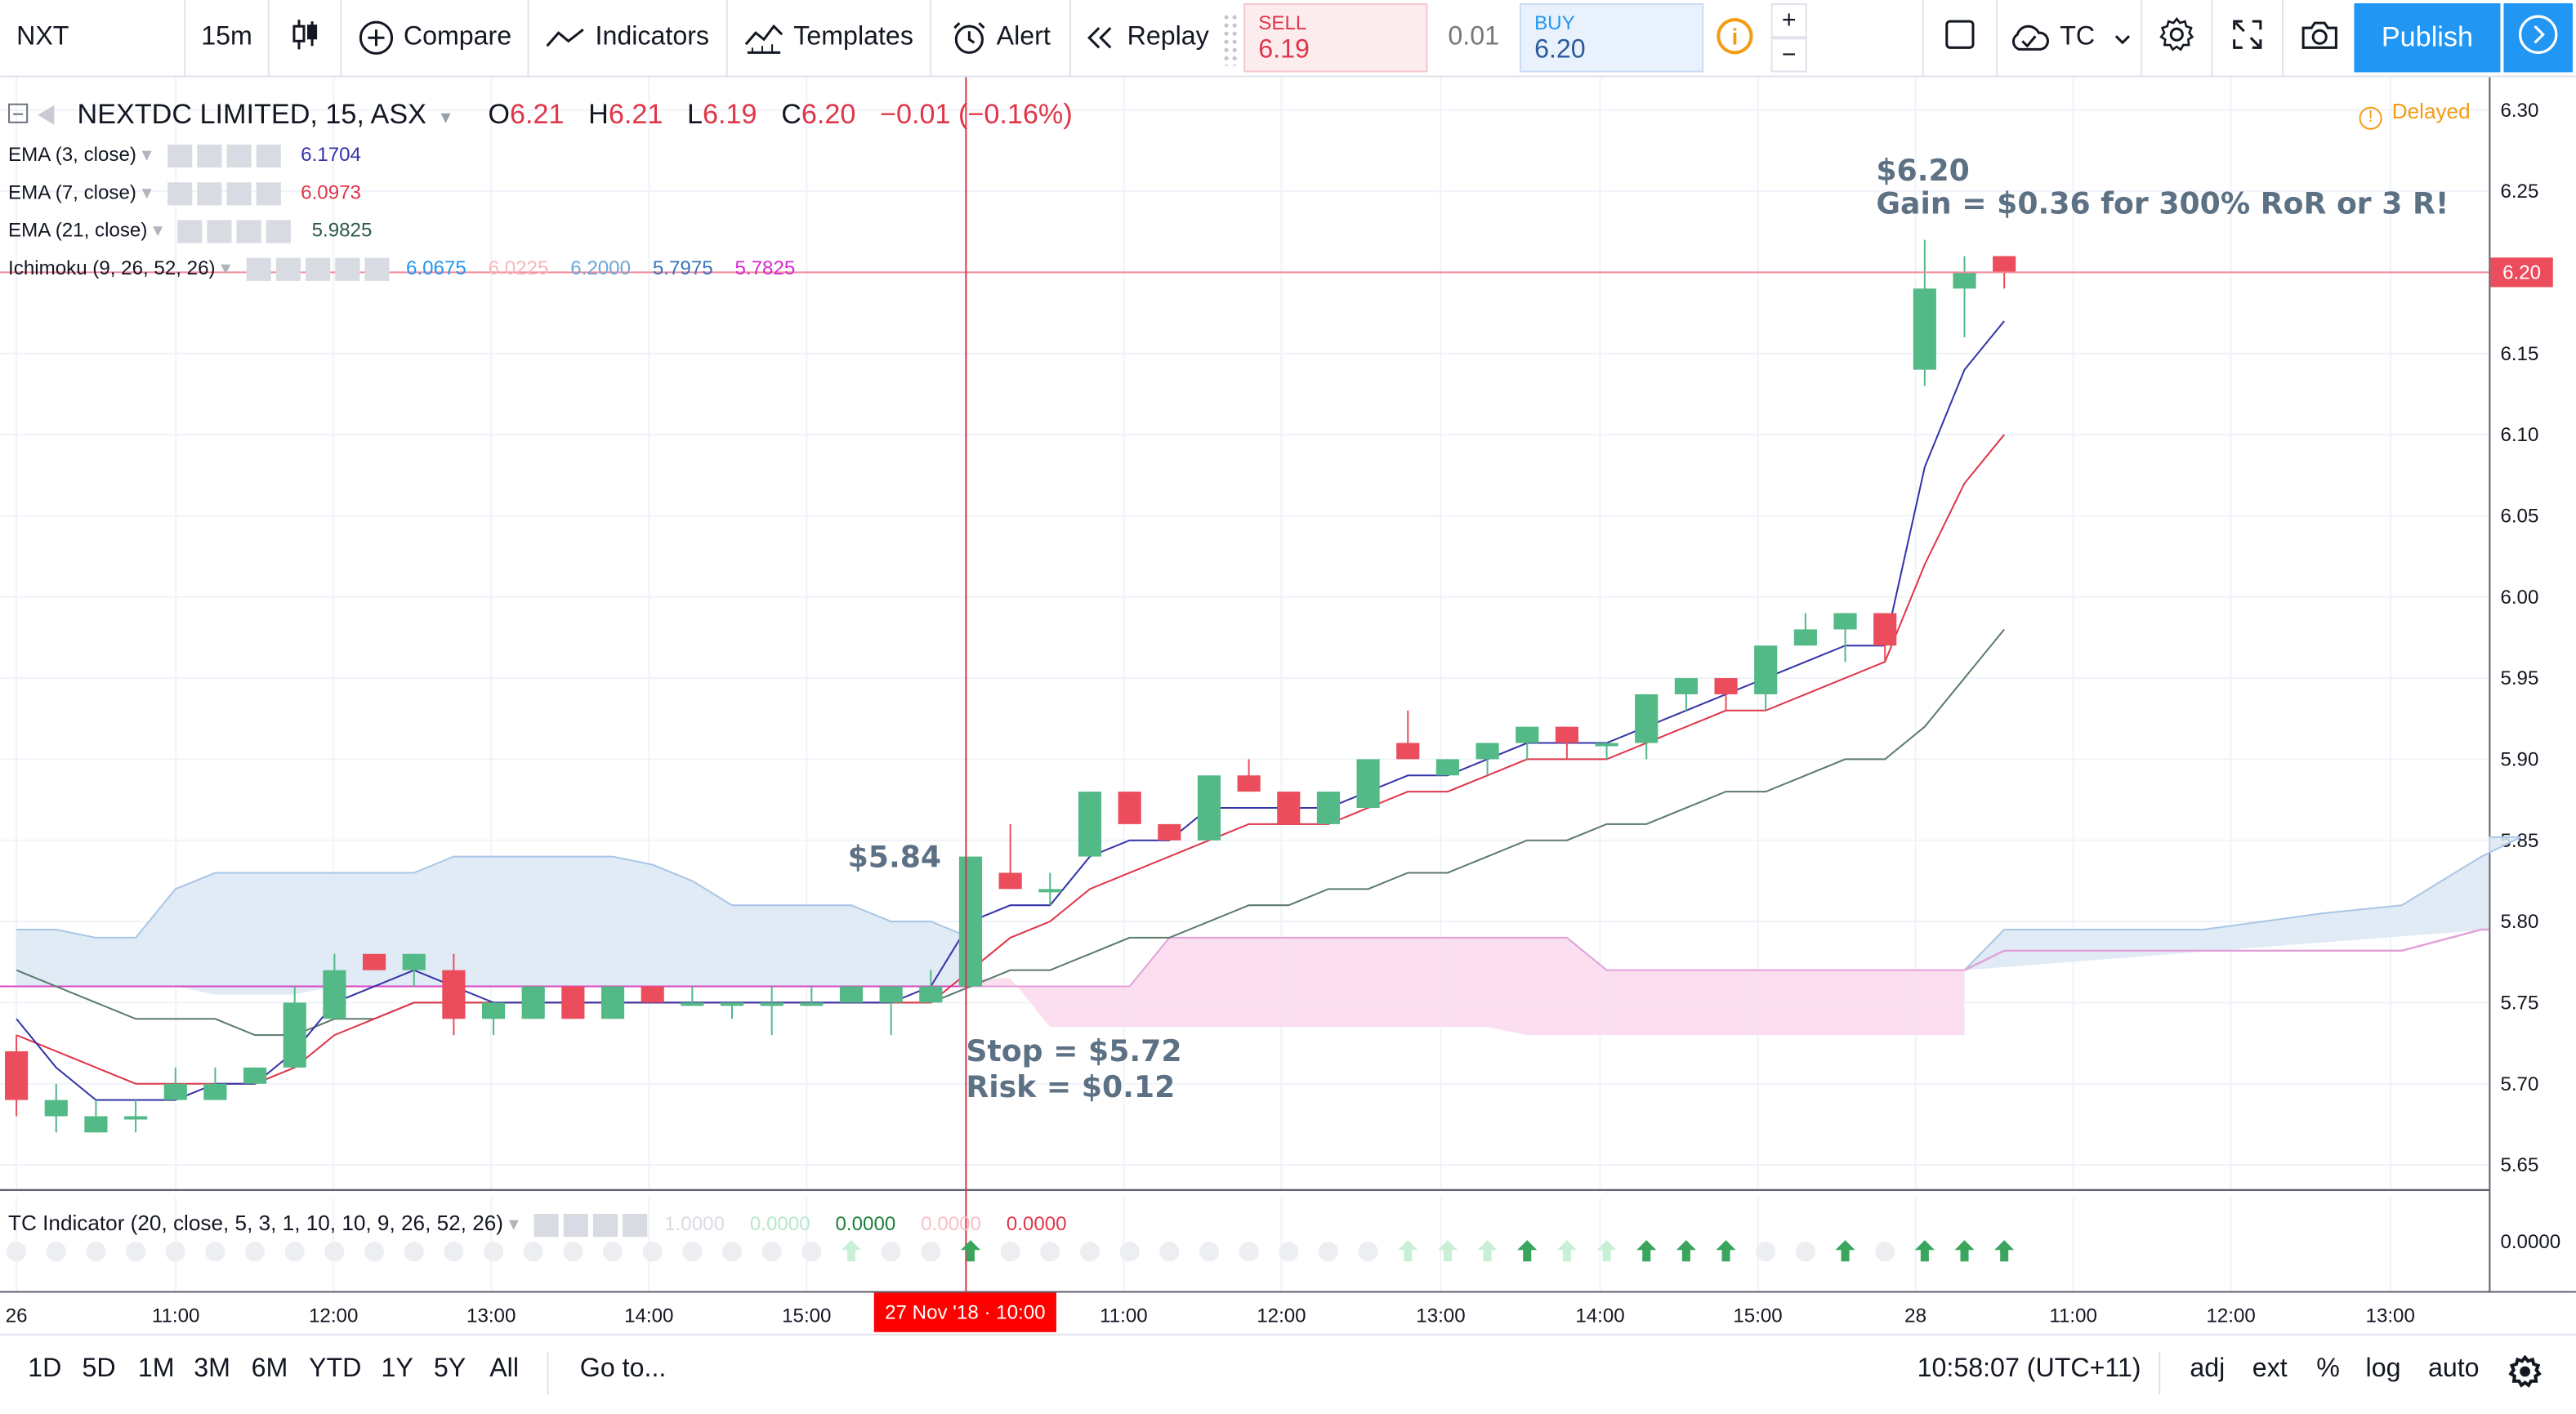 The height and width of the screenshot is (1414, 2576). I want to click on ext-toggle: ext, so click(2270, 1369).